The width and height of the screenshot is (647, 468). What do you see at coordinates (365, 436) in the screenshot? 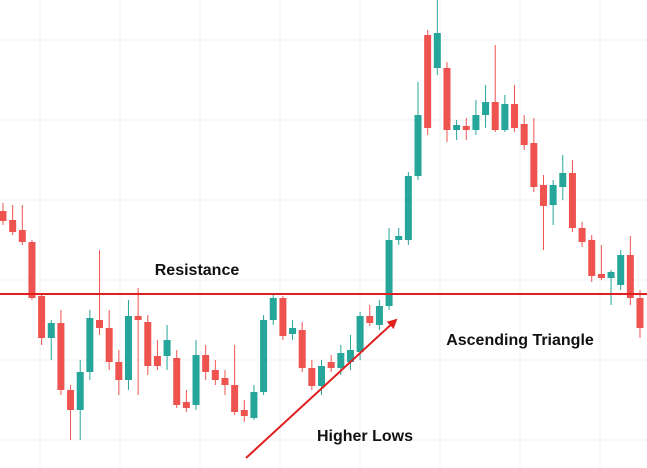
I see `annotation: Higher Lows` at bounding box center [365, 436].